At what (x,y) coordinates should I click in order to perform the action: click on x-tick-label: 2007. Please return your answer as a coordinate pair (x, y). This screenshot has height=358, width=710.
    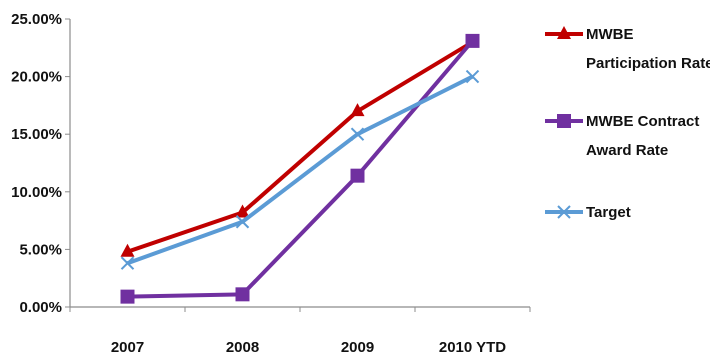
    Looking at the image, I should click on (127, 347).